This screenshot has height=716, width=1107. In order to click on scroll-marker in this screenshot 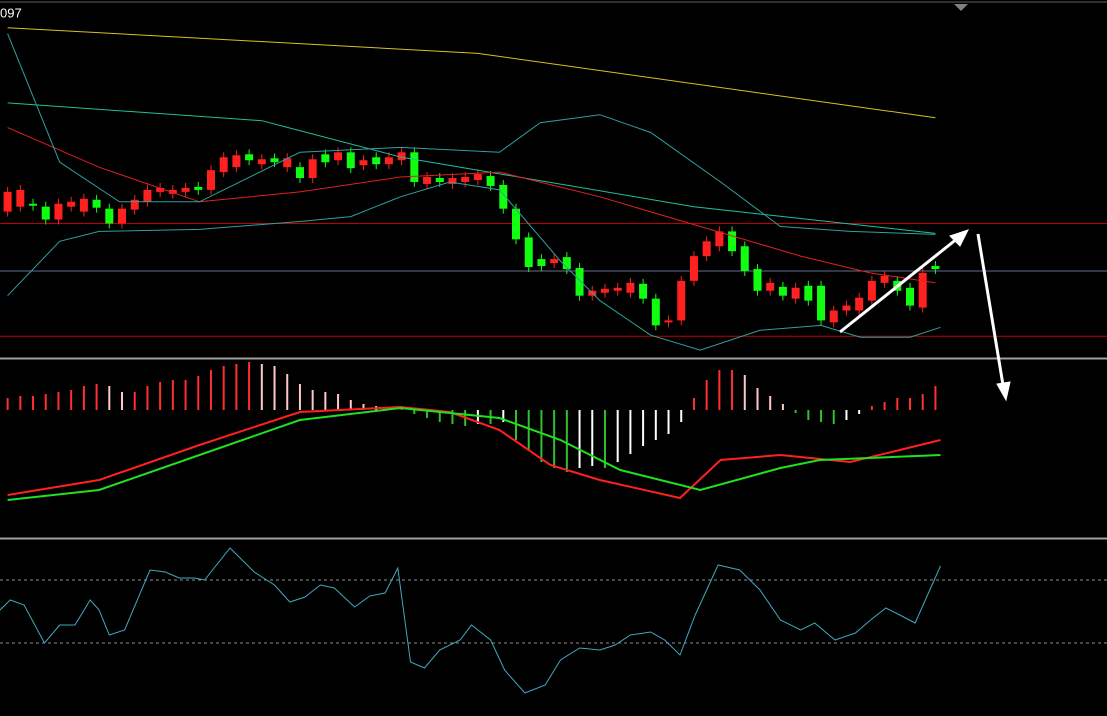, I will do `click(961, 7)`.